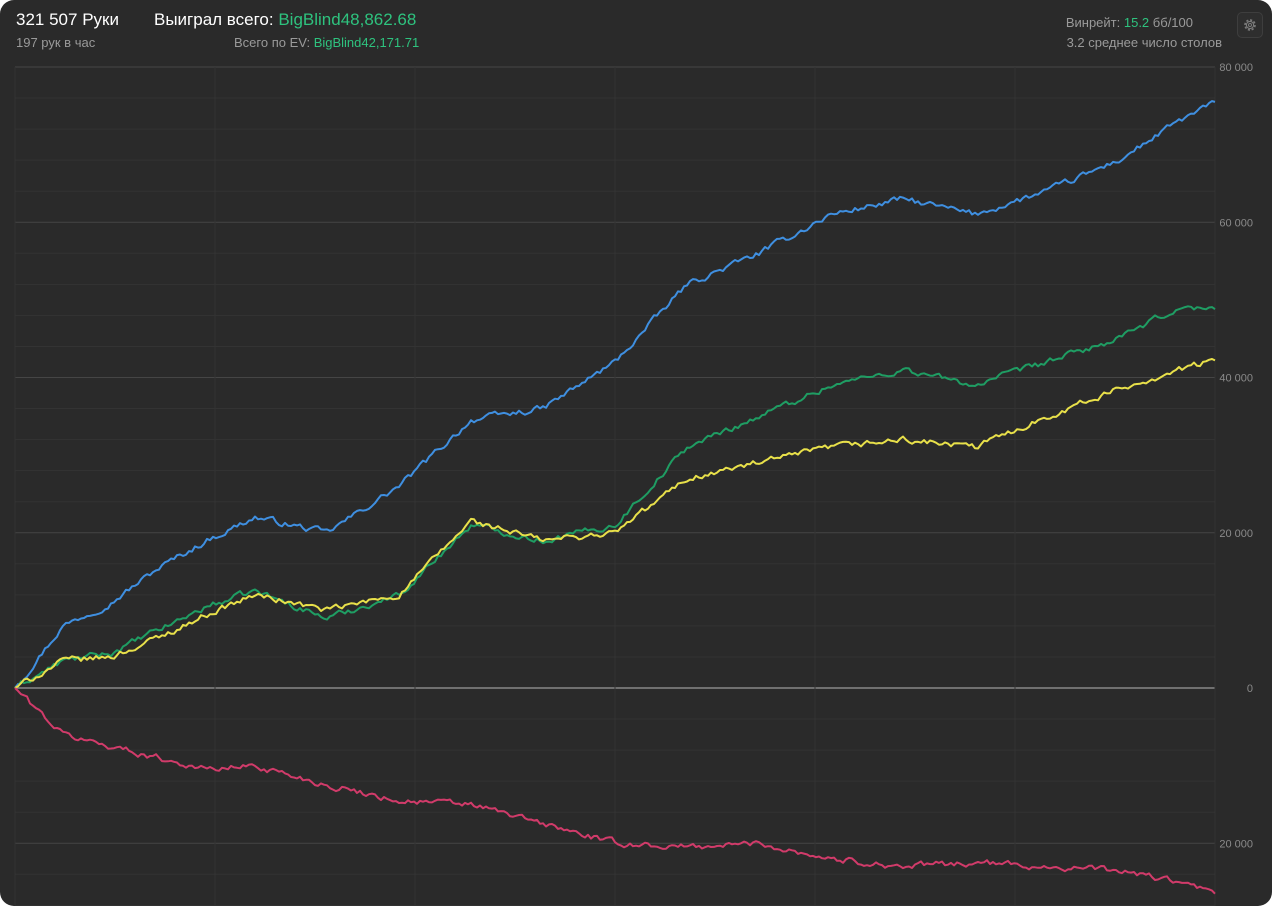 This screenshot has height=906, width=1272. Describe the element at coordinates (1236, 223) in the screenshot. I see `y-tick-label: 60 000` at that location.